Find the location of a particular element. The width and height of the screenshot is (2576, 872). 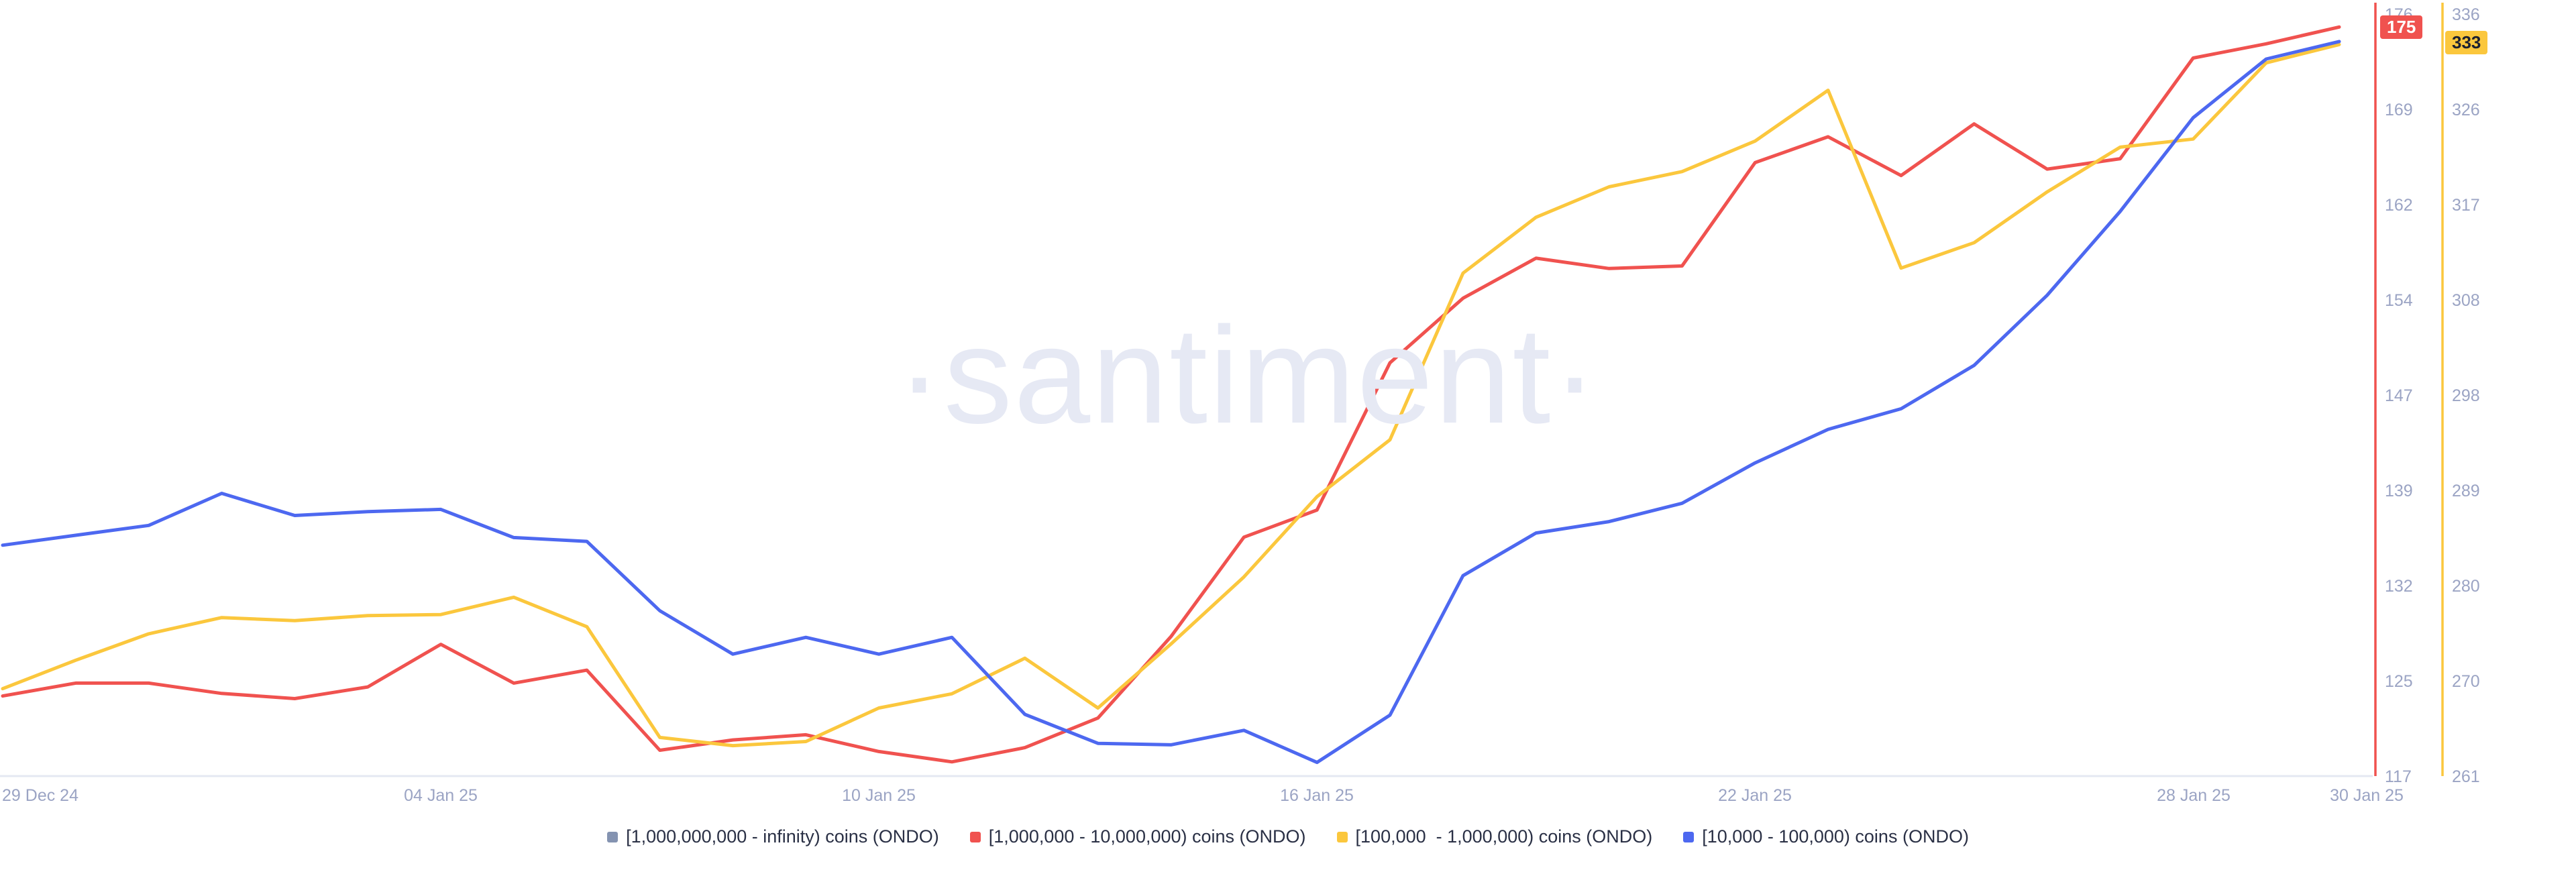

y-axis-yellow-tick-label: 280 is located at coordinates (2466, 587).